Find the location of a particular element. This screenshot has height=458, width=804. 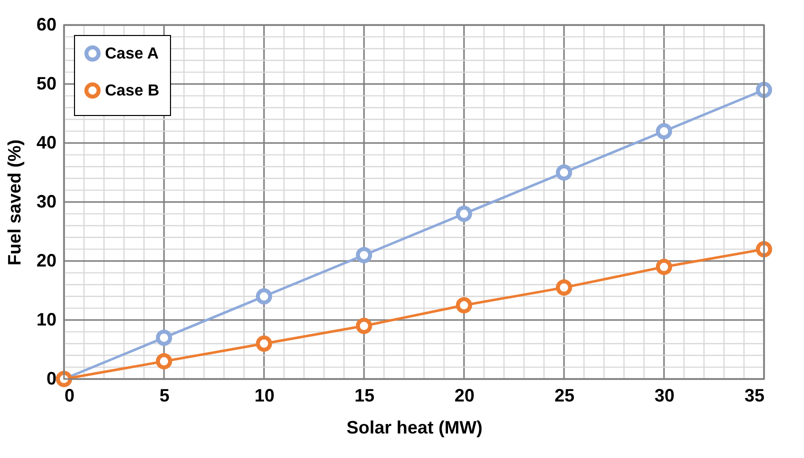

x-tick-label: 20 is located at coordinates (464, 396).